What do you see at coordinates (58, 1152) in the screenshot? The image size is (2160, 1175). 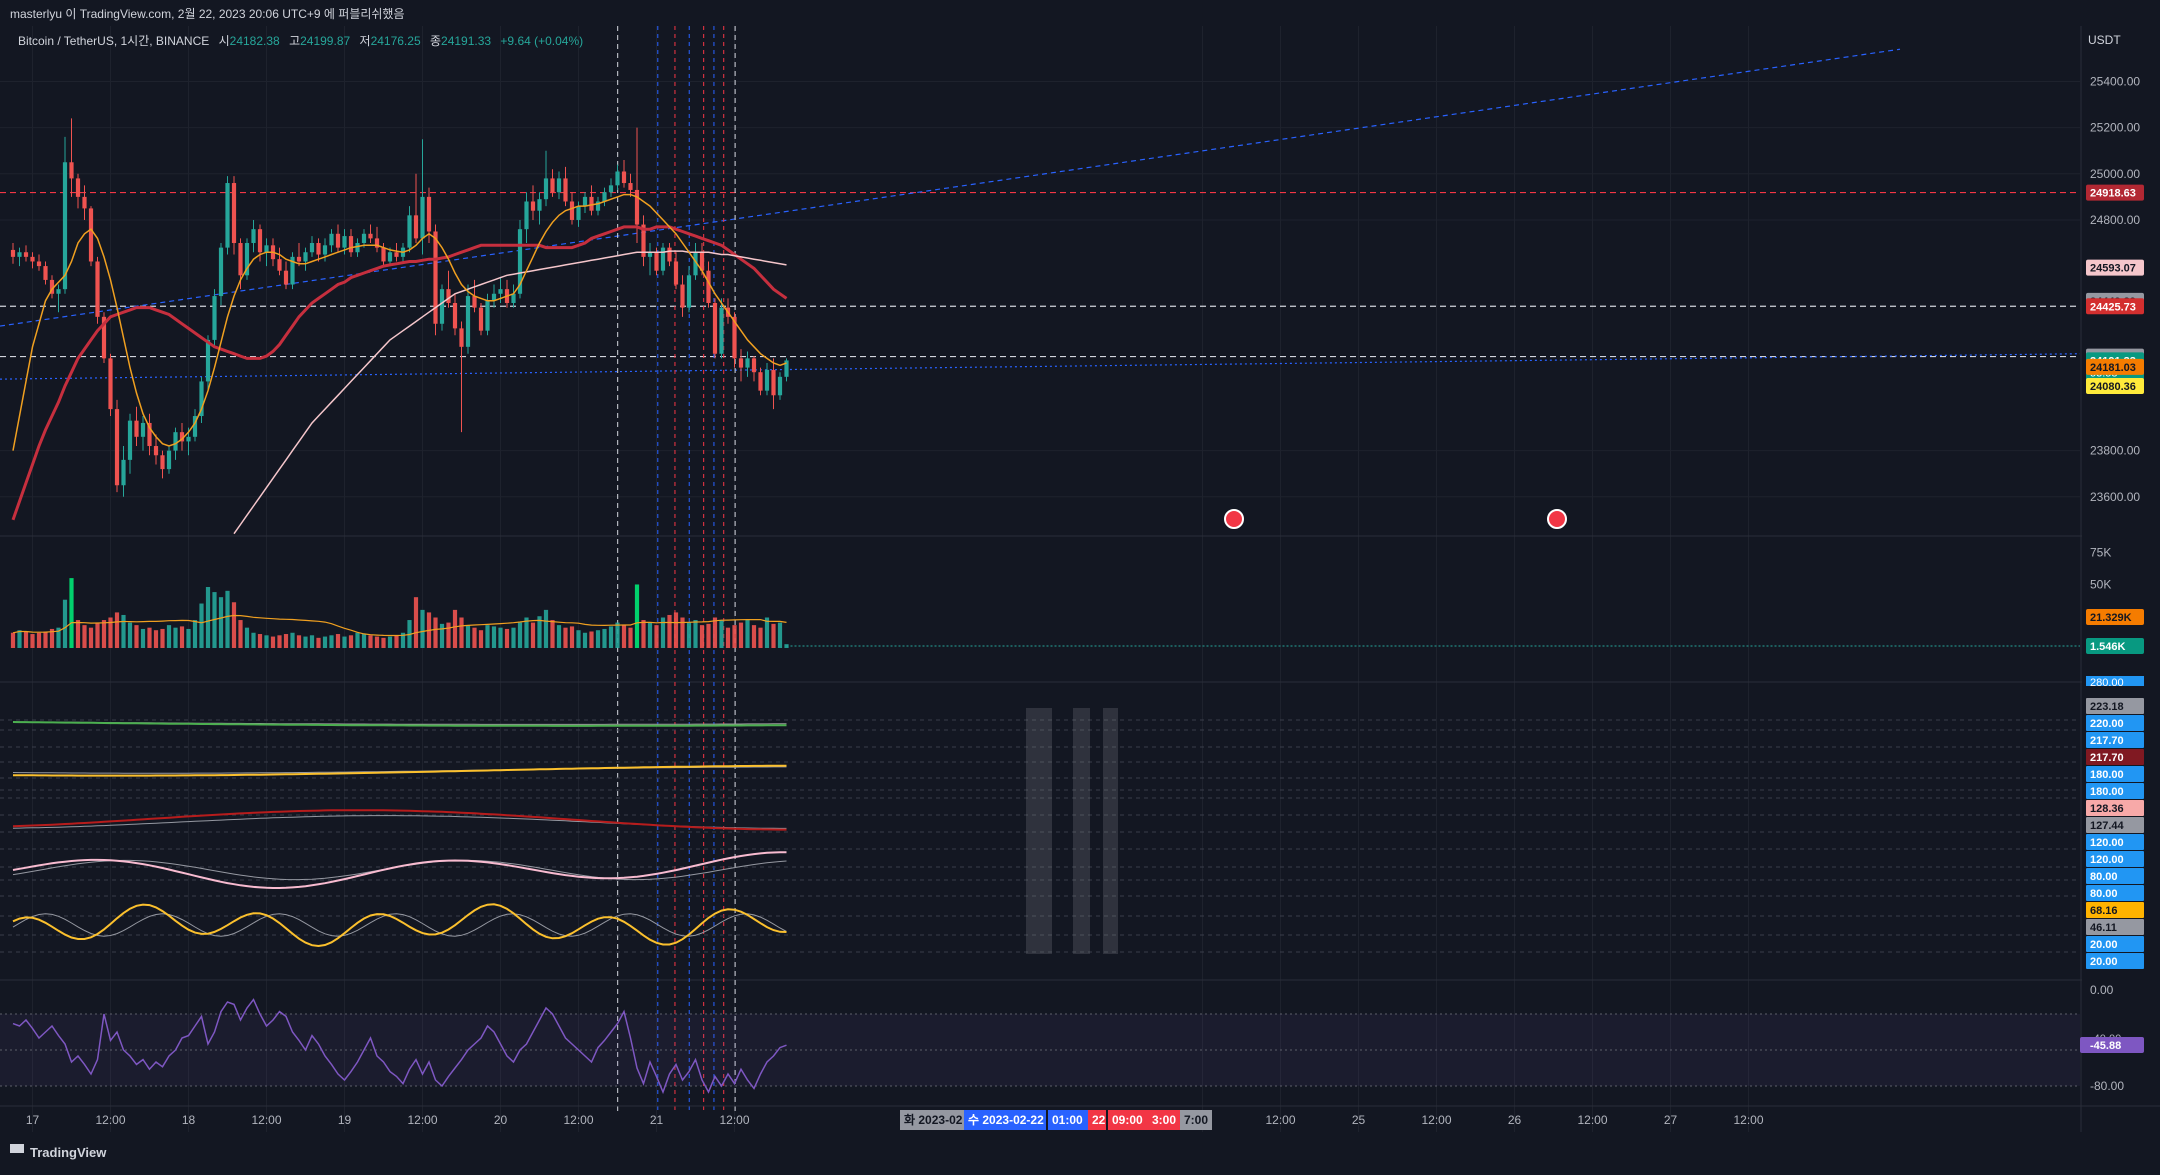 I see `tradingview-logo: TradingView` at bounding box center [58, 1152].